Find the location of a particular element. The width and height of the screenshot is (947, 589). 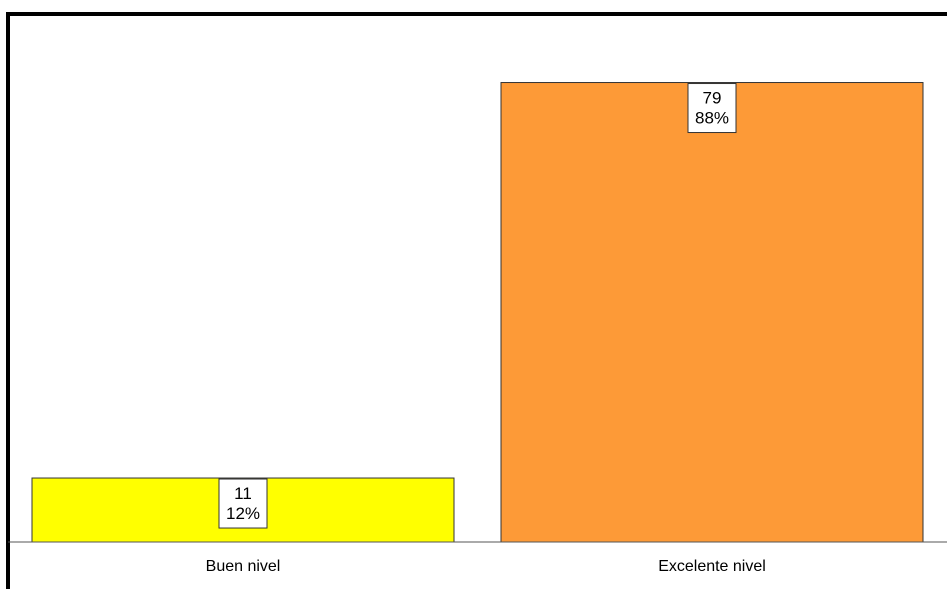

data-label-count-buen-nivel: 11 is located at coordinates (243, 493).